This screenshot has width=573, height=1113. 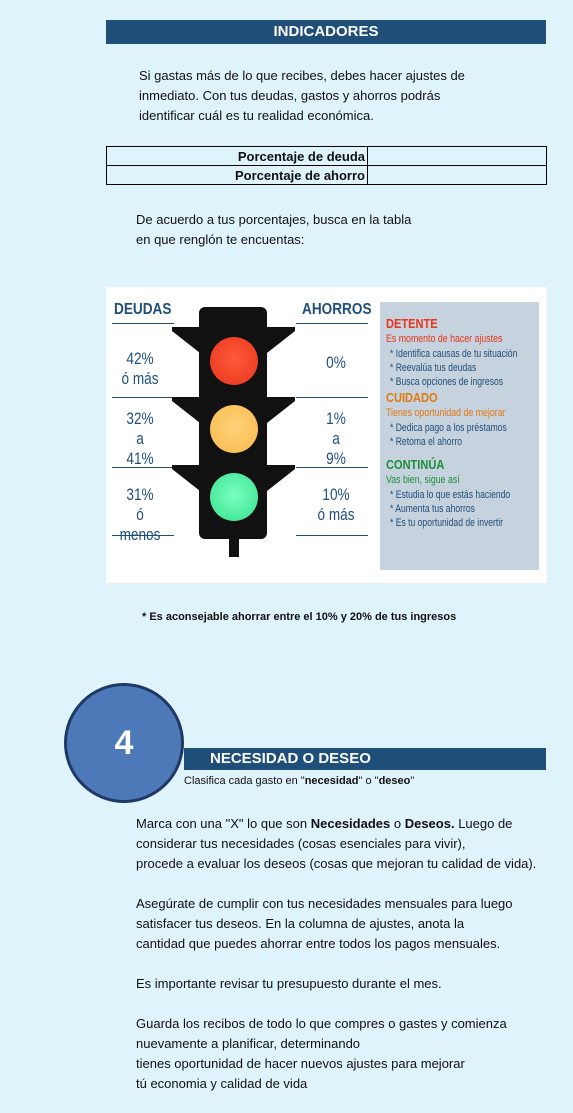 What do you see at coordinates (222, 1083) in the screenshot?
I see `paragraph-line: tú economia y calidad de vida` at bounding box center [222, 1083].